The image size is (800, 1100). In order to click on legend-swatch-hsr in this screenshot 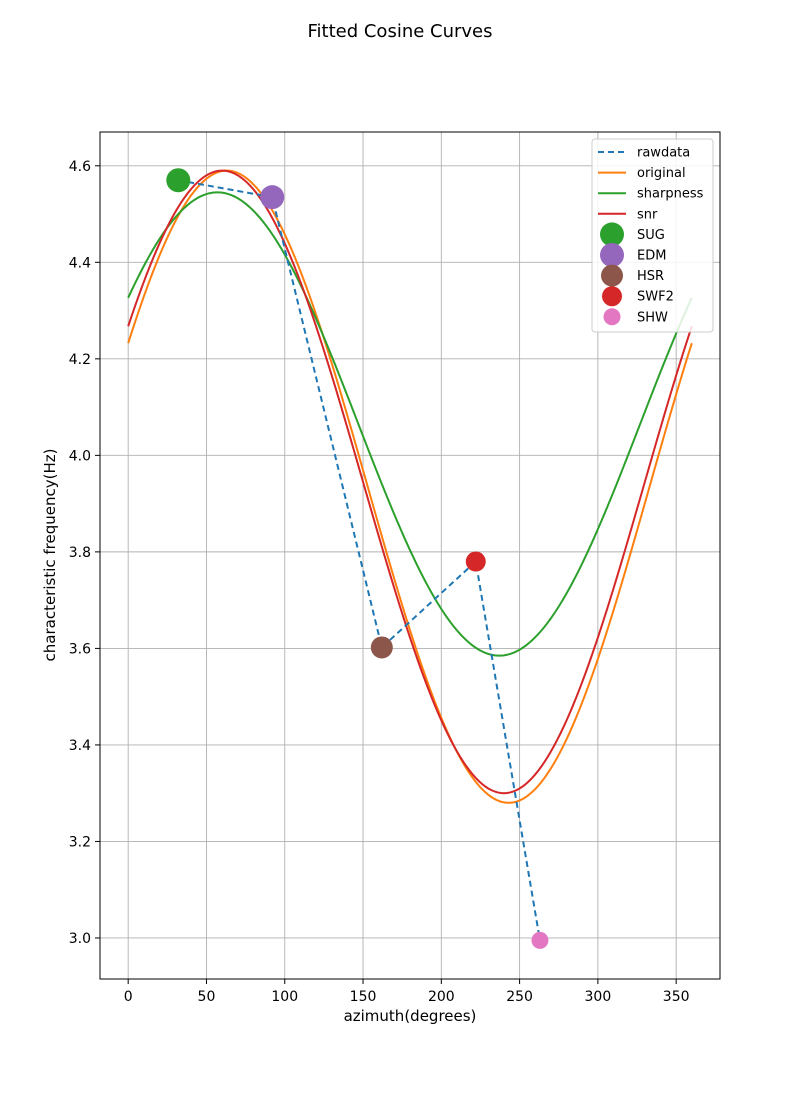, I will do `click(612, 275)`.